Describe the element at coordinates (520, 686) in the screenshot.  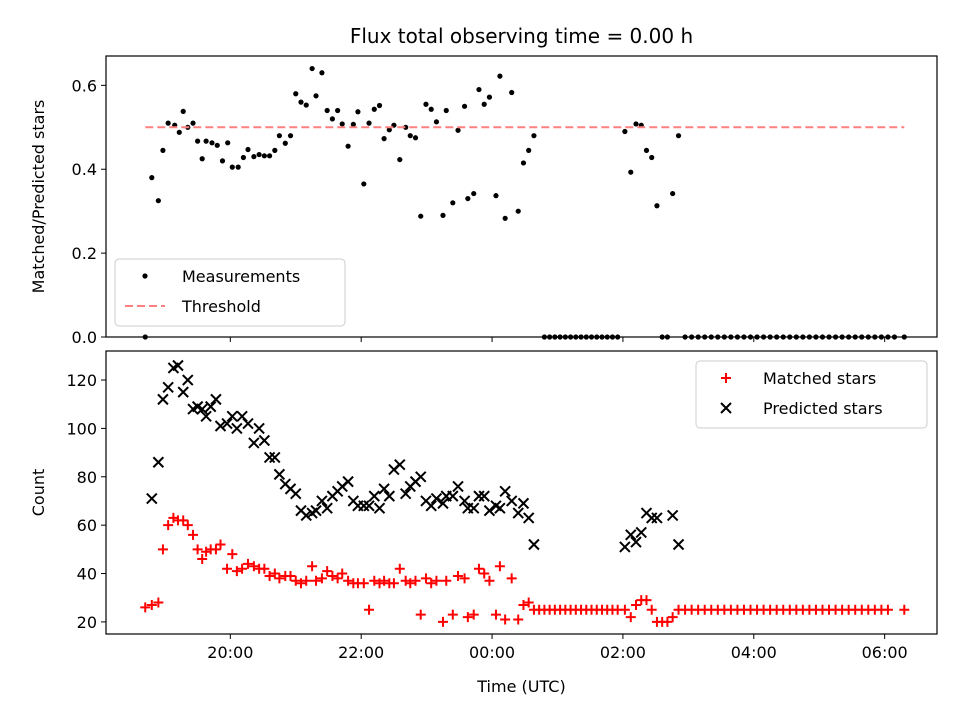
I see `x-axis-label: Time (UTC)` at that location.